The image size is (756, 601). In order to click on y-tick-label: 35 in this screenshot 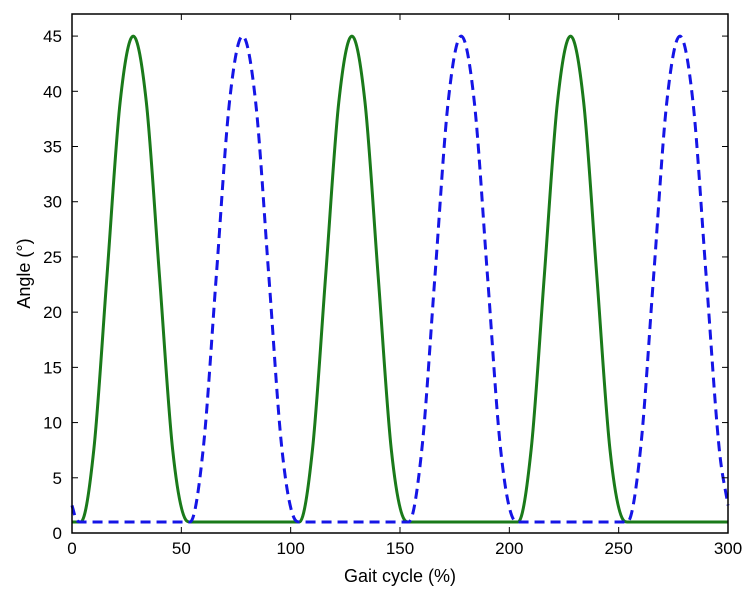, I will do `click(52, 147)`.